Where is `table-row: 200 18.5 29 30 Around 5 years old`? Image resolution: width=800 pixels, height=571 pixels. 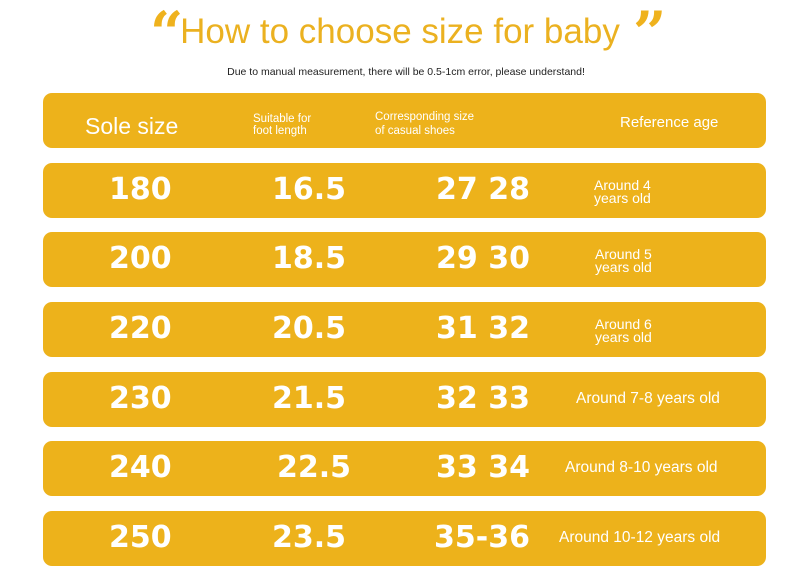 table-row: 200 18.5 29 30 Around 5 years old is located at coordinates (404, 259).